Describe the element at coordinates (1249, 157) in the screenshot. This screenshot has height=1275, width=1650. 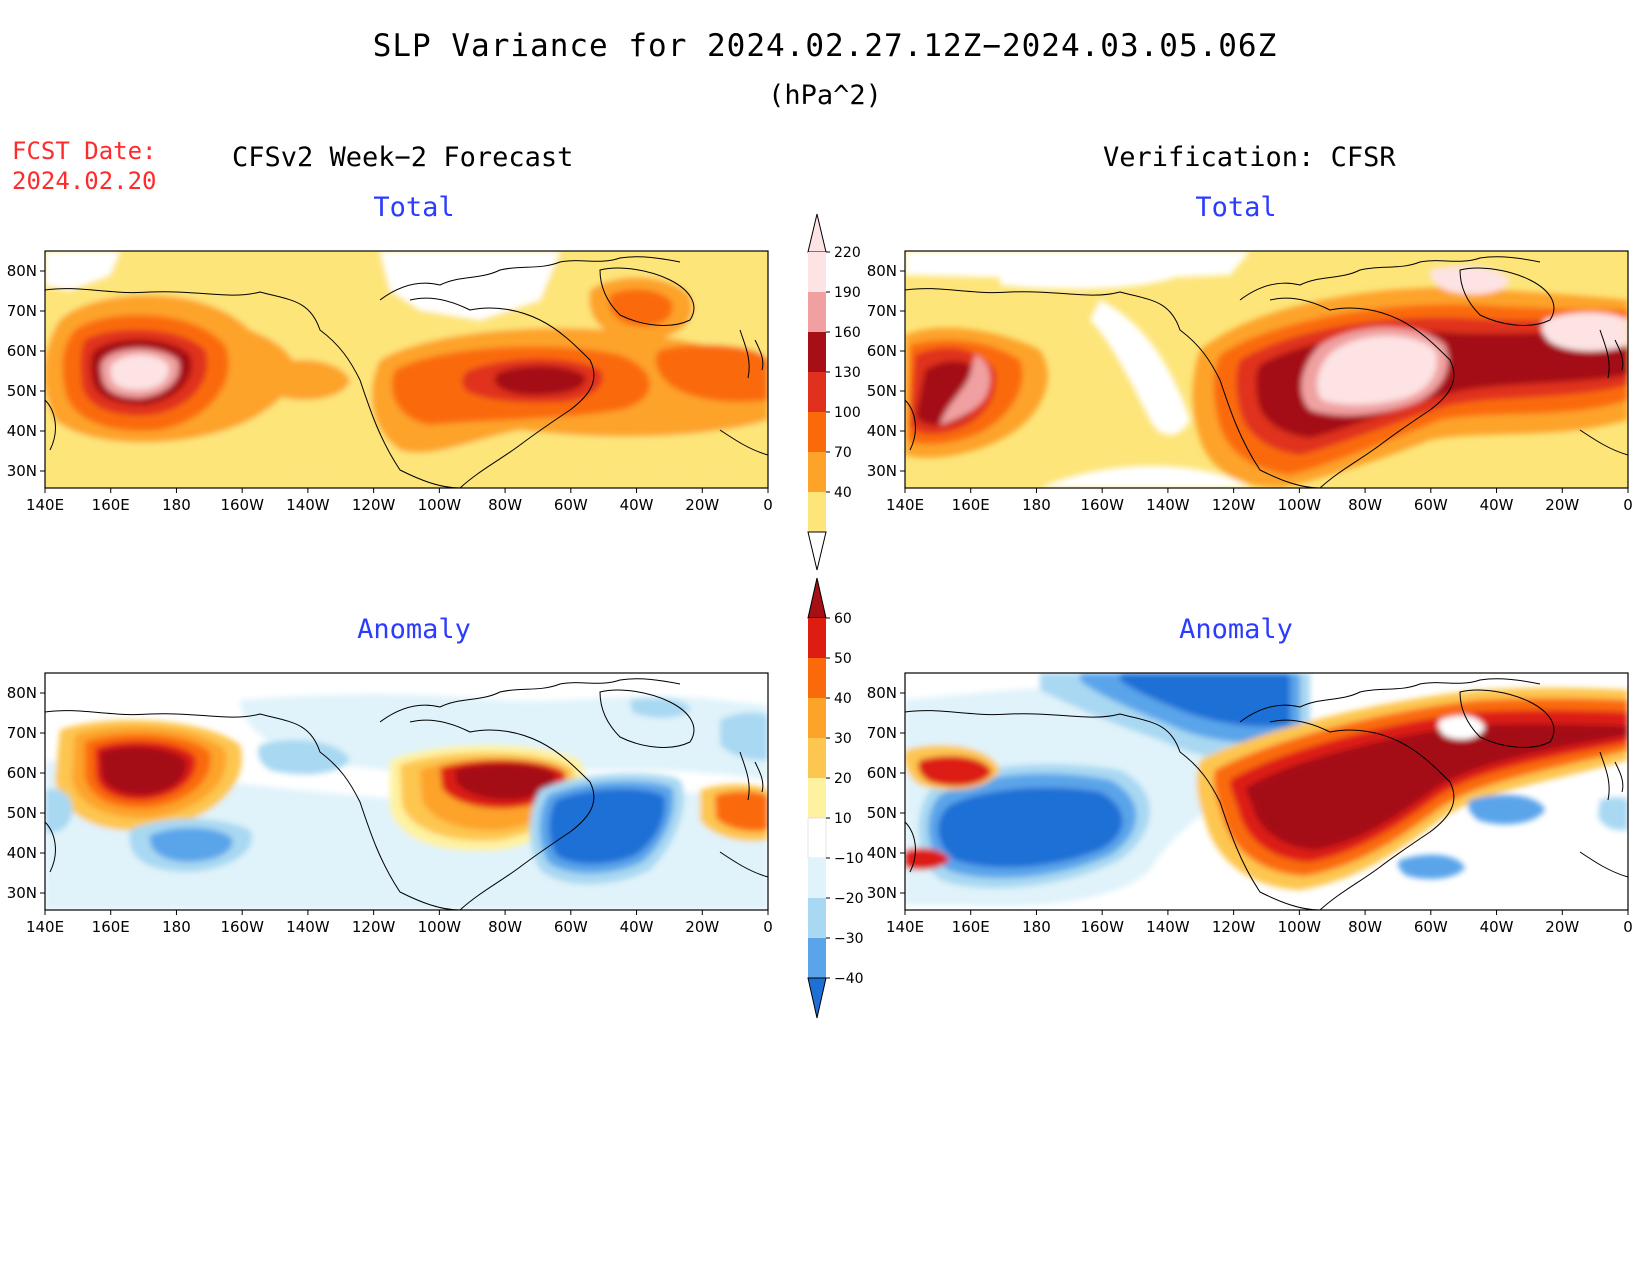
I see `verification-header: Verification: CFSR` at that location.